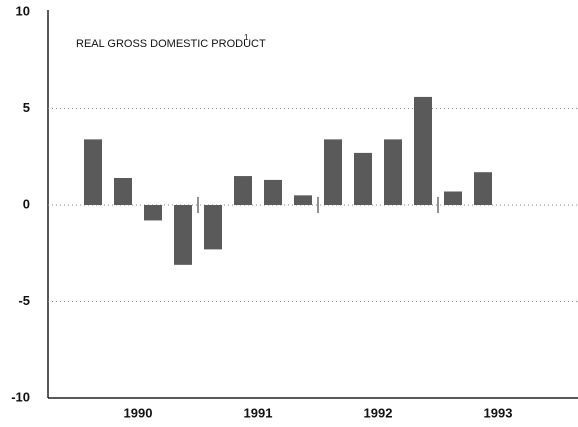  I want to click on y-tick-label: 5, so click(26, 107).